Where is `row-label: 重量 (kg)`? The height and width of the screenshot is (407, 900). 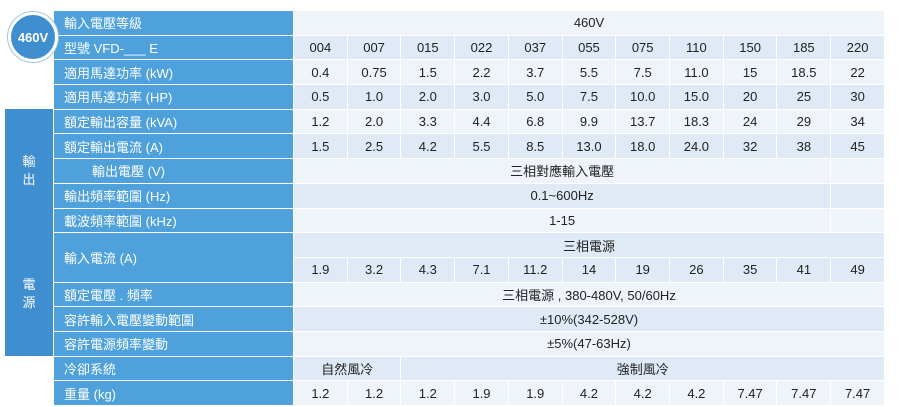
row-label: 重量 (kg) is located at coordinates (173, 393).